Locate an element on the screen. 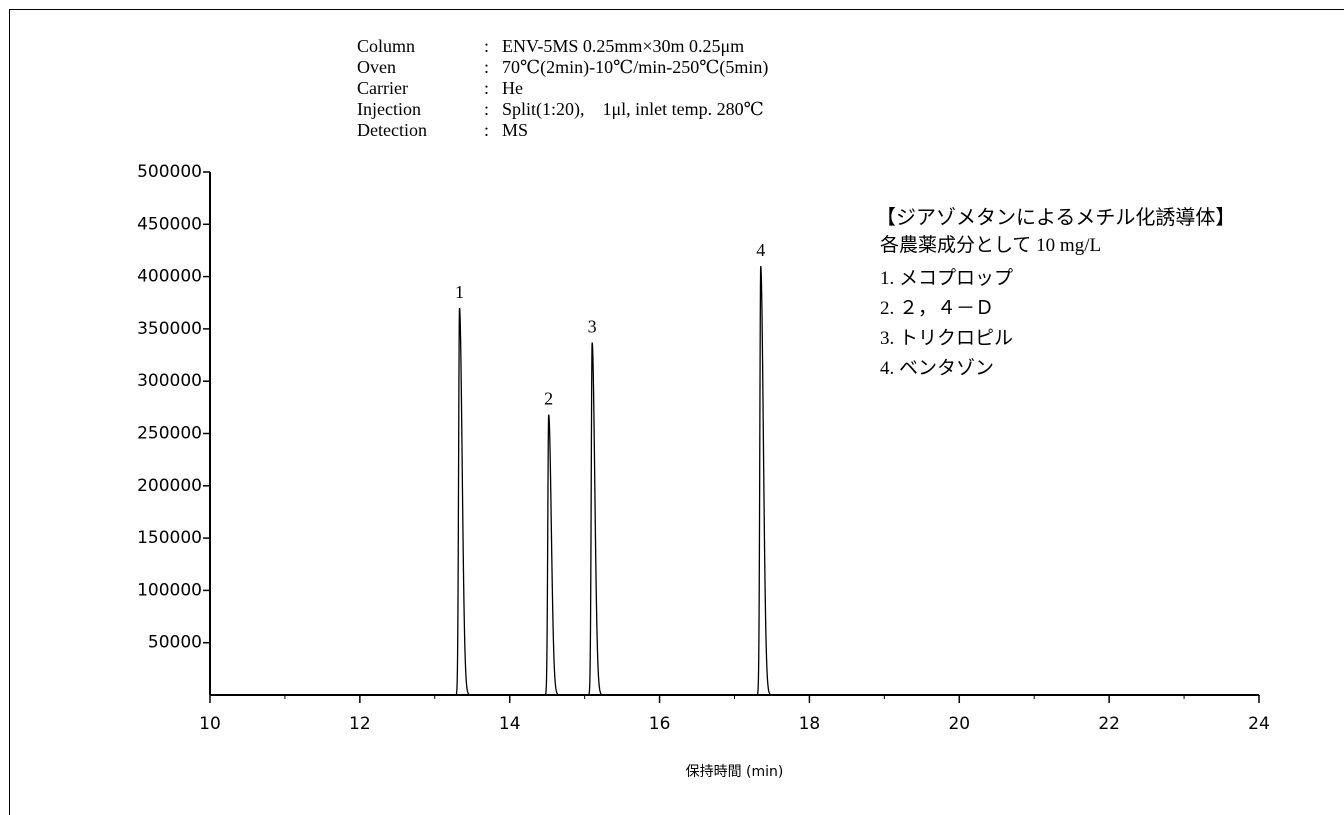  y-tick-label: 50000 is located at coordinates (175, 643).